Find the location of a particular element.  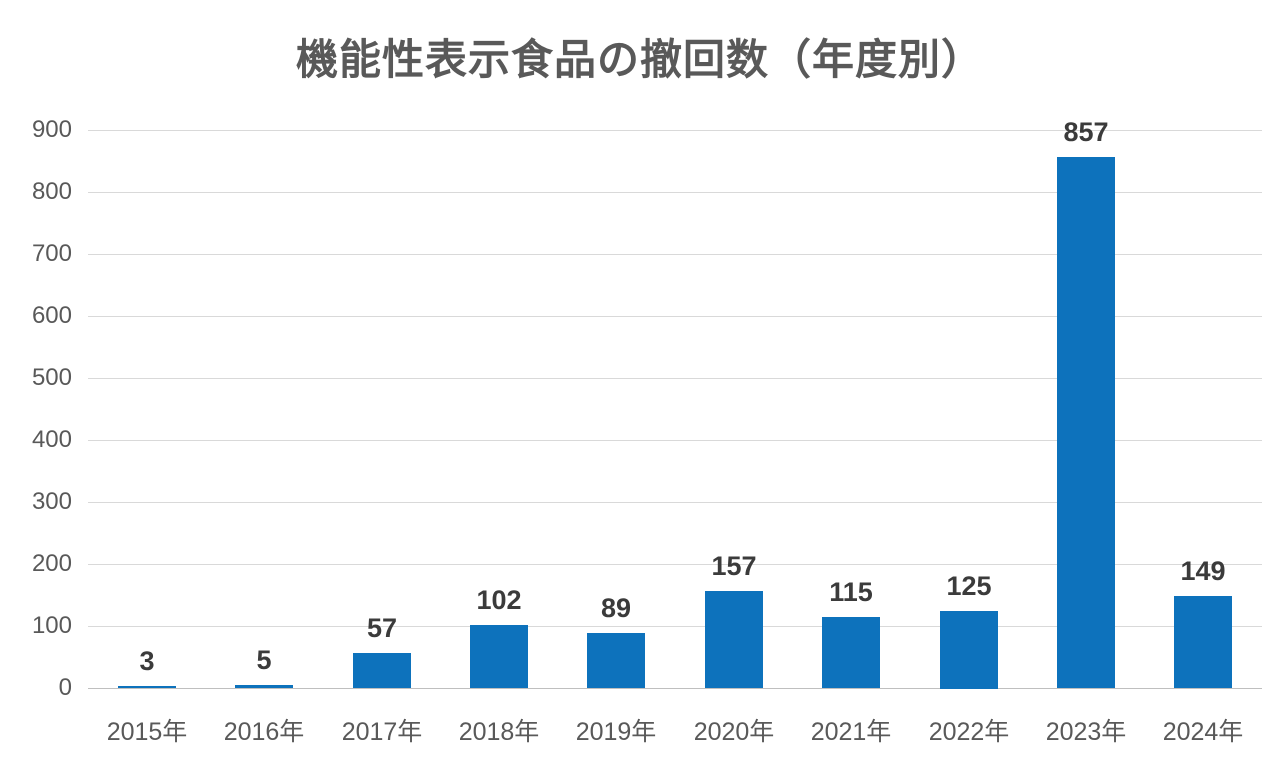

bar-2022年 is located at coordinates (969, 650).